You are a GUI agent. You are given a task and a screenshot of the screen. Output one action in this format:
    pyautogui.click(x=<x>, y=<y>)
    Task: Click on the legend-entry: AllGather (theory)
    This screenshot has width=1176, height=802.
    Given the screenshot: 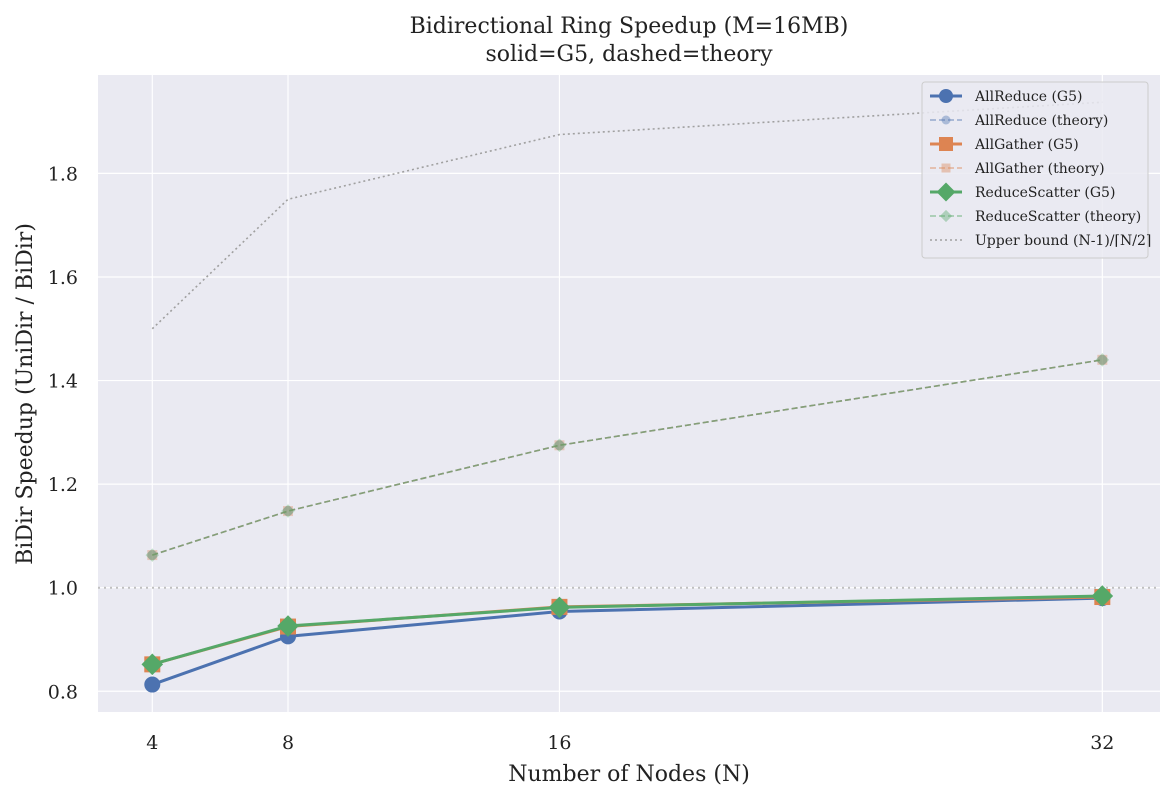 What is the action you would take?
    pyautogui.click(x=1017, y=169)
    